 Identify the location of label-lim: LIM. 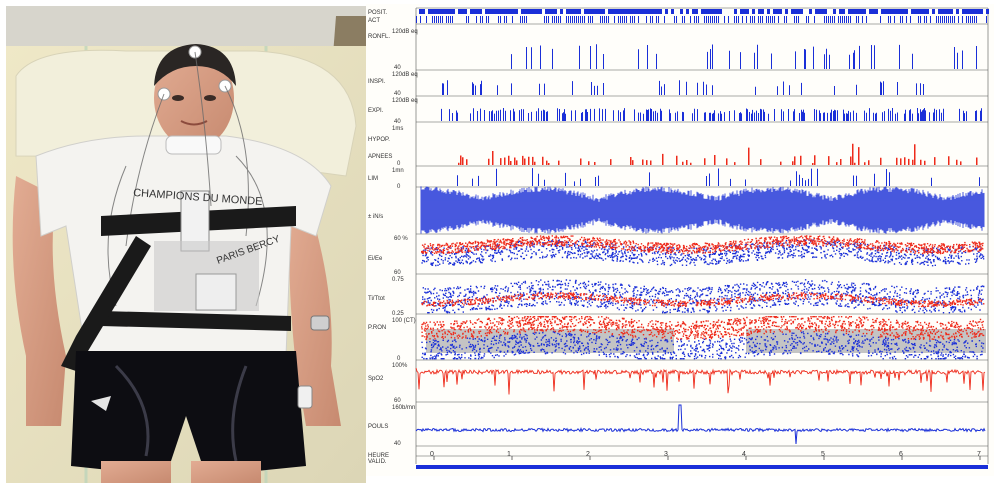
(373, 179).